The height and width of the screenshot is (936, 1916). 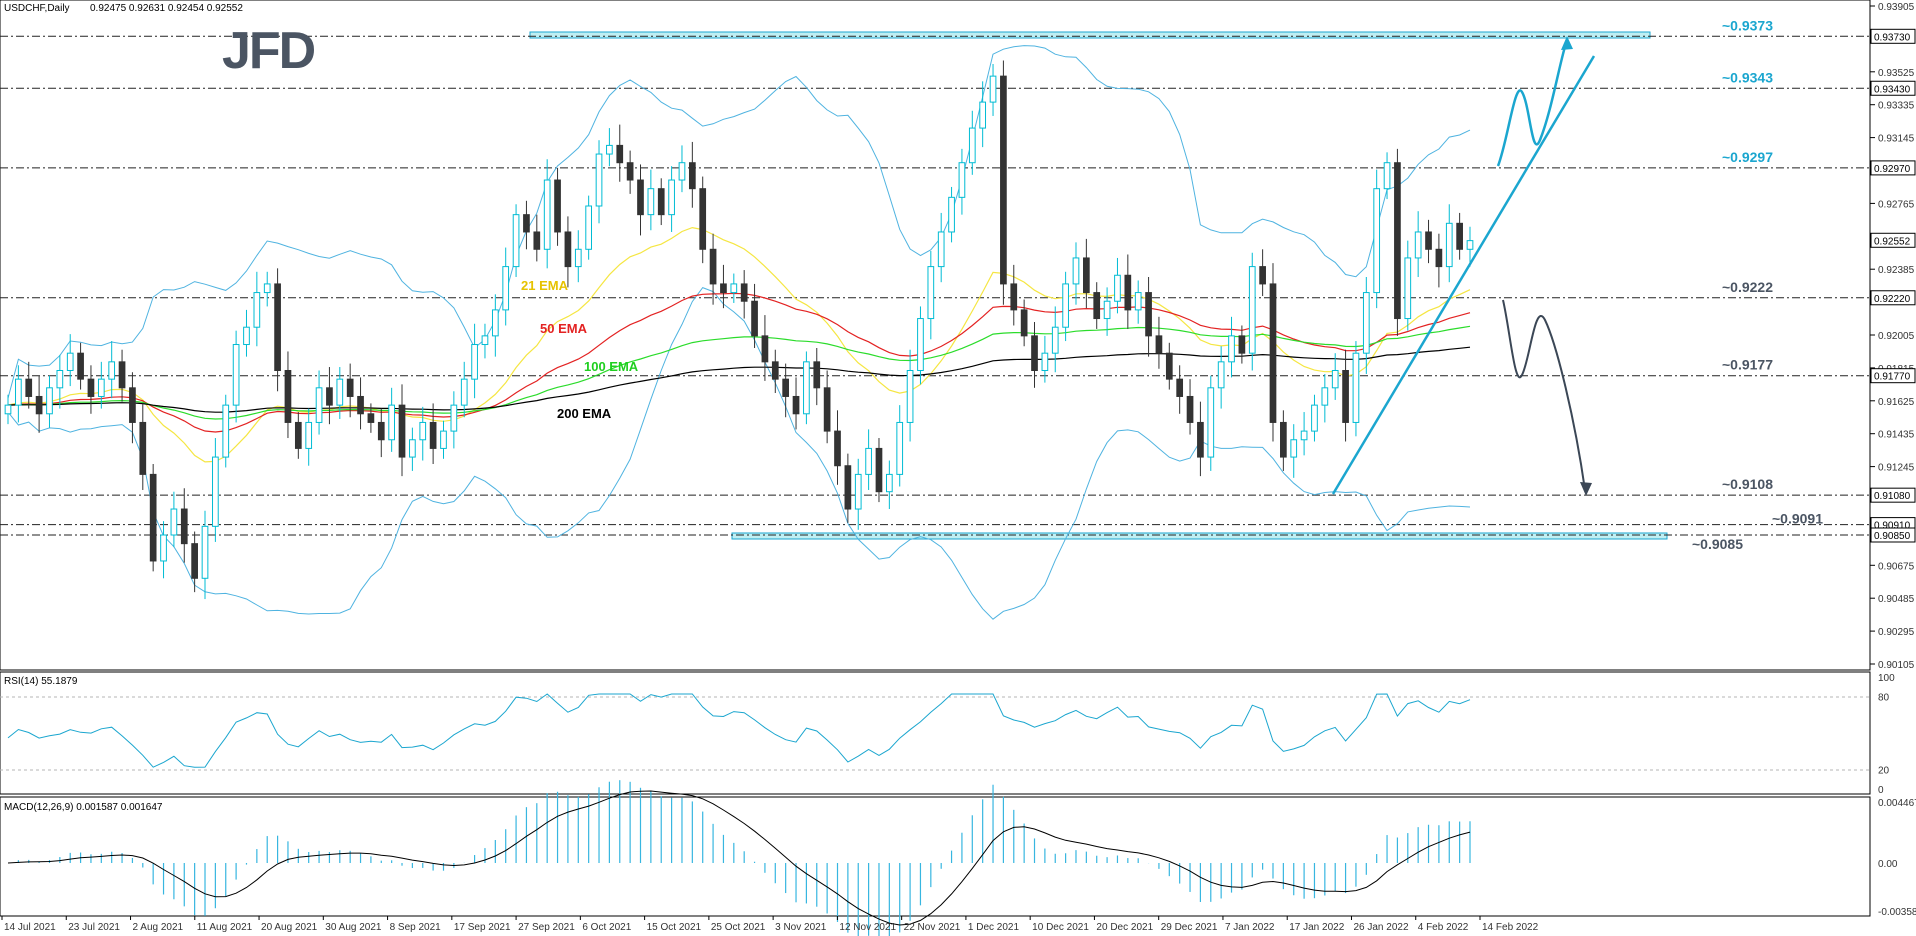 I want to click on time-tick-label: 14 Jul 2021, so click(x=30, y=927).